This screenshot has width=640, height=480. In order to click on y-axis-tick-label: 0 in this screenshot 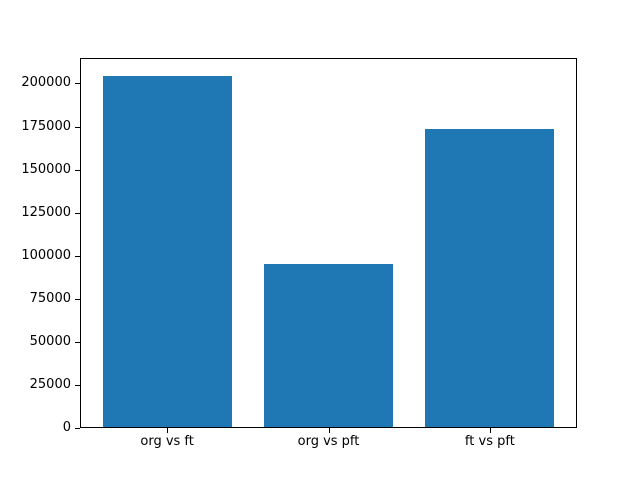, I will do `click(66, 427)`.